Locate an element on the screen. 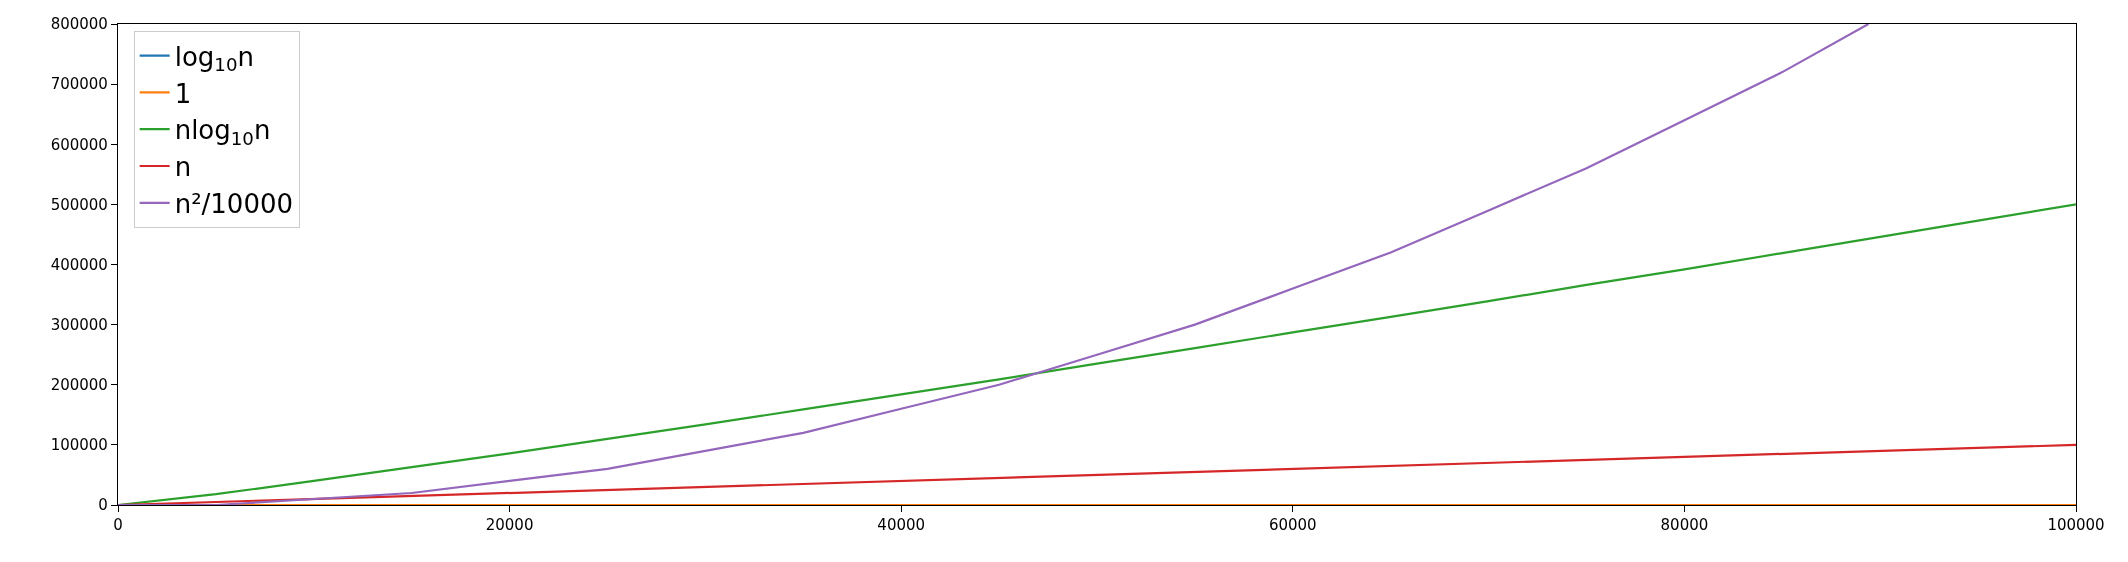  x-tick-label: 80000 is located at coordinates (1684, 525).